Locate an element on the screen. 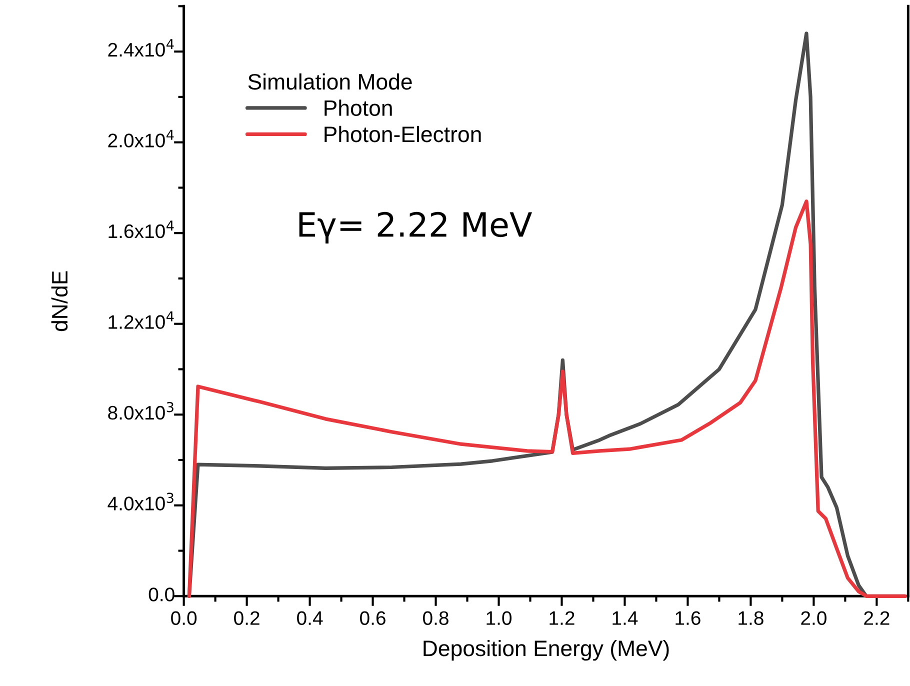 The image size is (910, 686). y-tick-label: 2.4x10$^{4}$ is located at coordinates (141, 48).